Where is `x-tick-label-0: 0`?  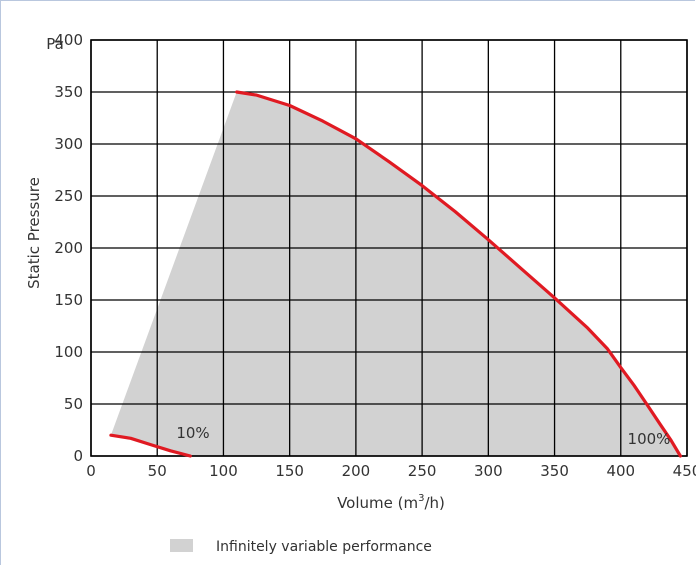
x-tick-label-0: 0 is located at coordinates (91, 471).